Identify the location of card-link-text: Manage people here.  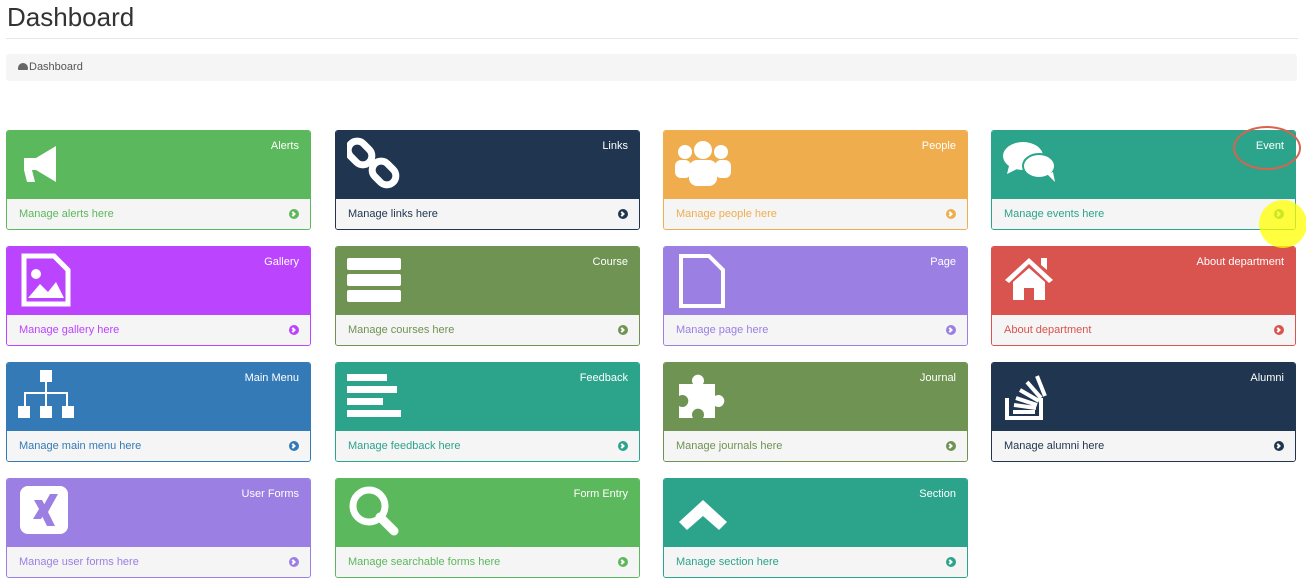
(726, 214).